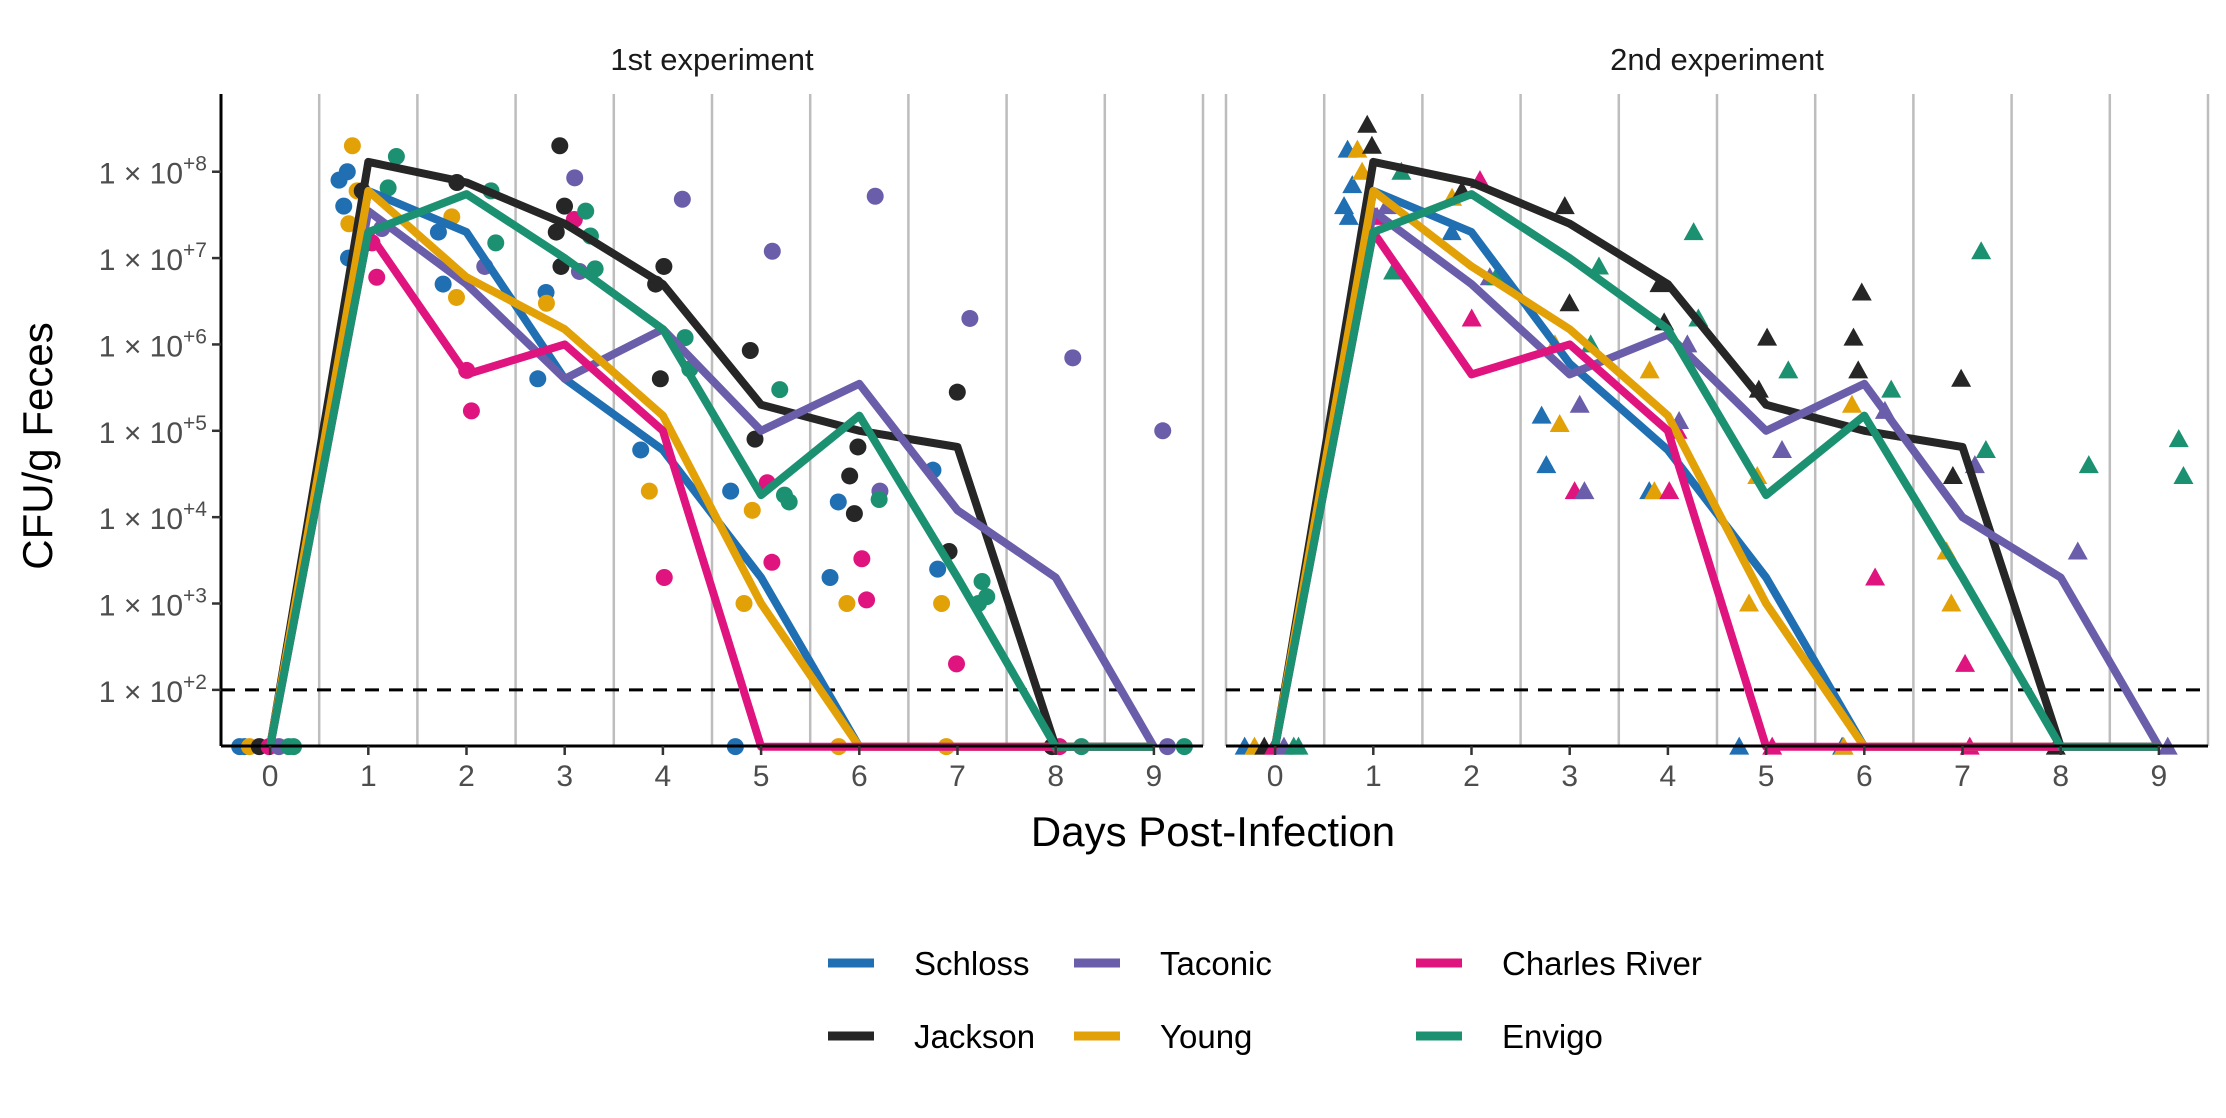  What do you see at coordinates (466, 776) in the screenshot?
I see `panel-1-x-tick-label: 2` at bounding box center [466, 776].